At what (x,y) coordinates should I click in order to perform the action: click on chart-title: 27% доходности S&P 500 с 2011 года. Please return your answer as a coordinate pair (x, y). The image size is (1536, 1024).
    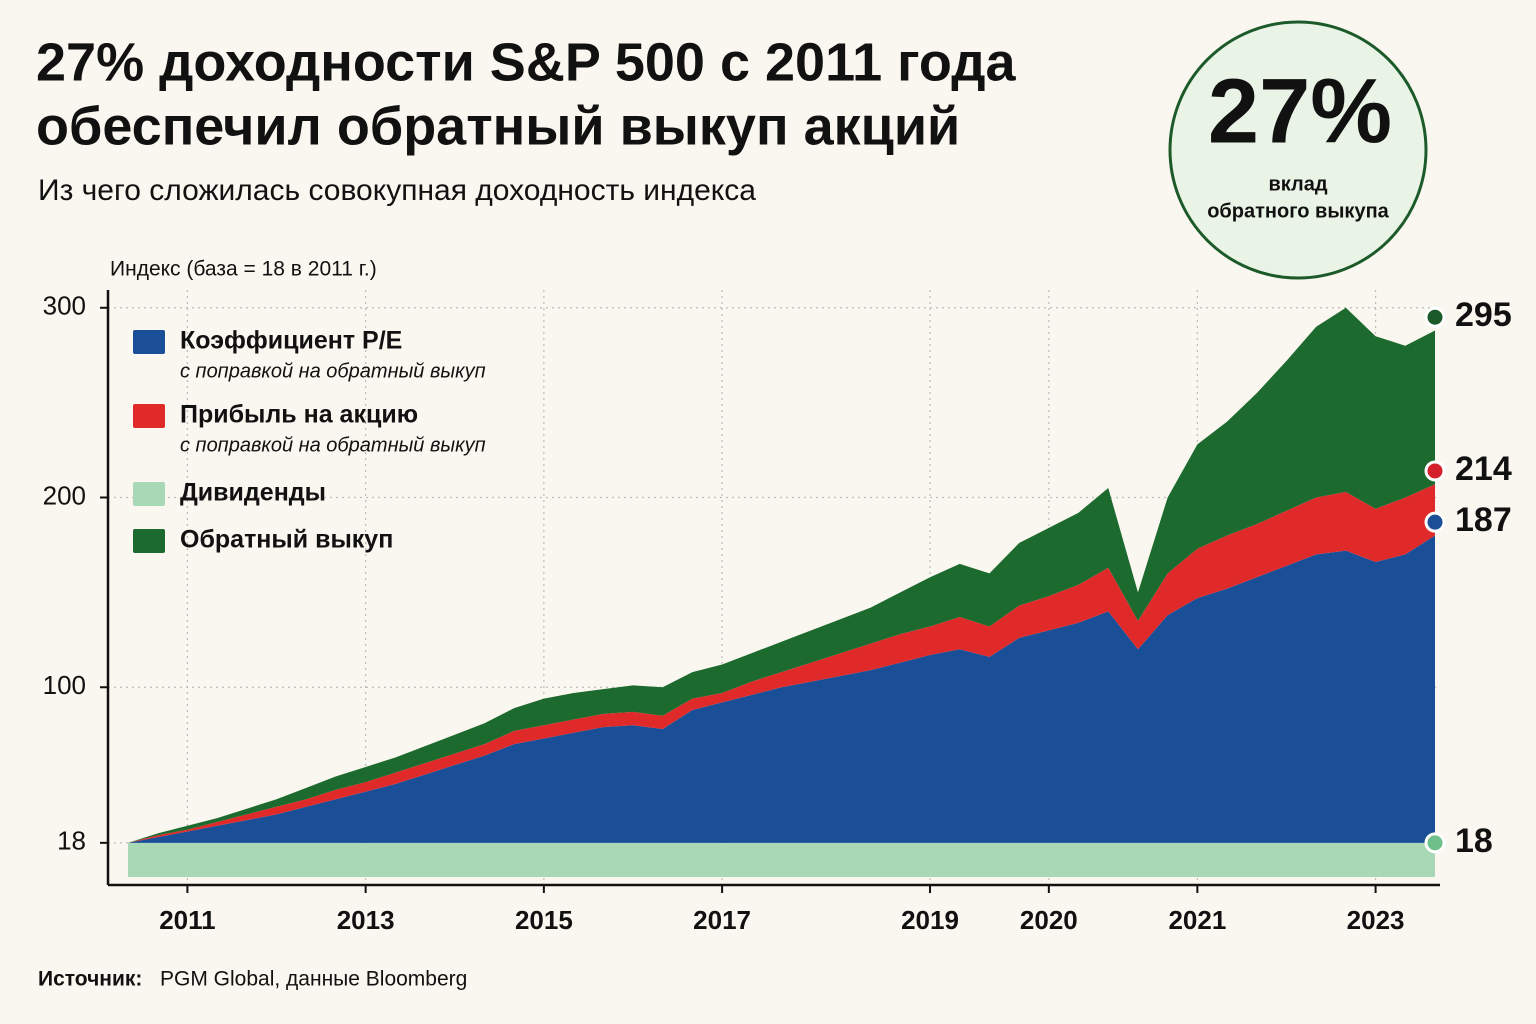
    Looking at the image, I should click on (526, 62).